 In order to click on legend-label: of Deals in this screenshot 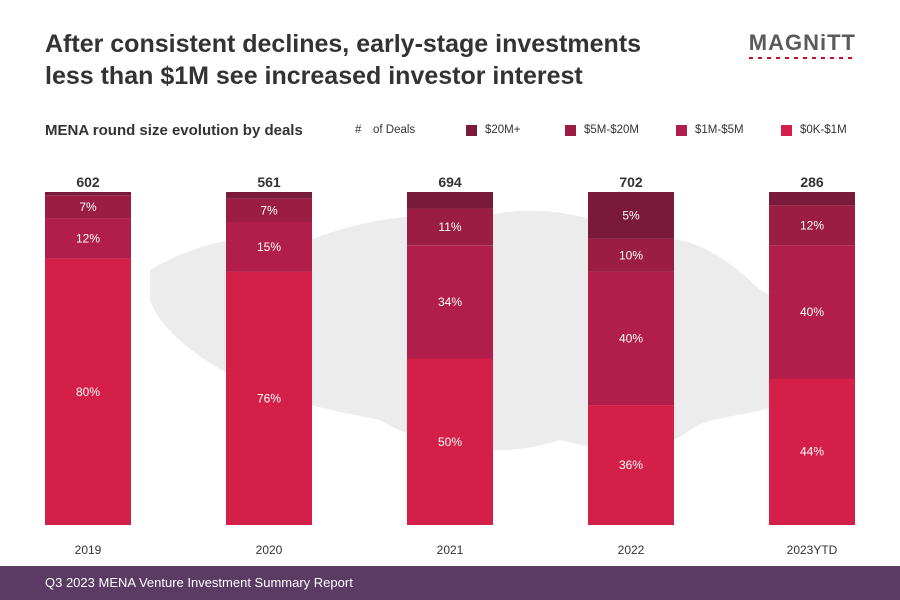, I will do `click(394, 130)`.